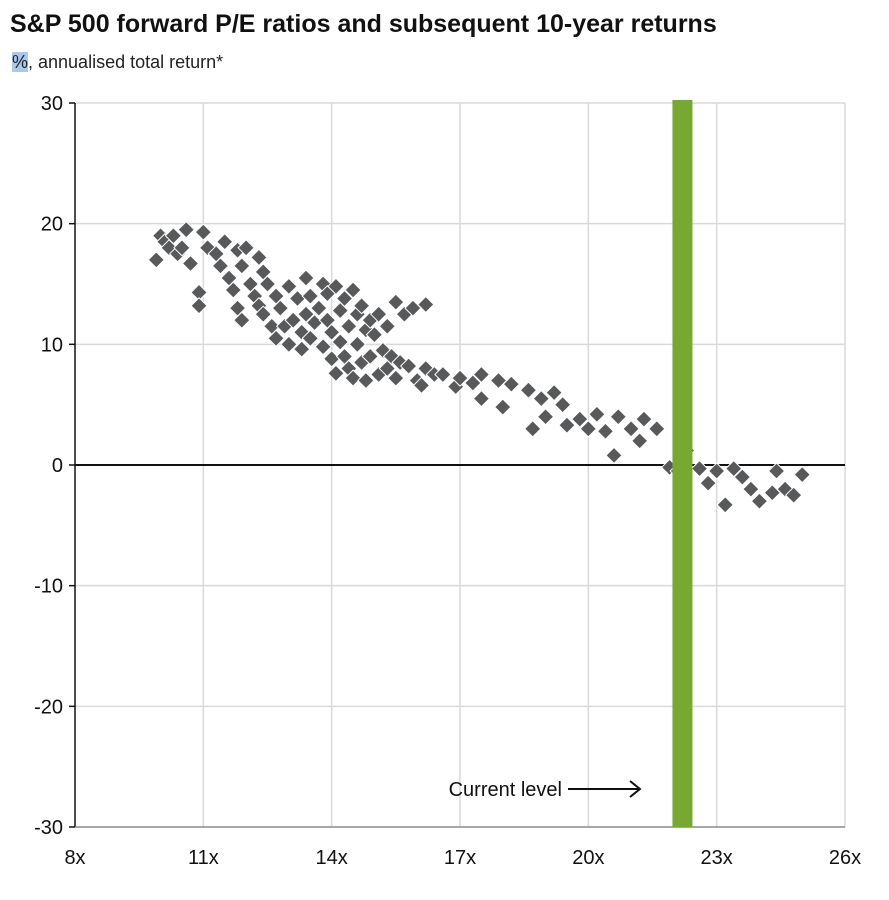  What do you see at coordinates (52, 345) in the screenshot?
I see `y-tick-label: 10` at bounding box center [52, 345].